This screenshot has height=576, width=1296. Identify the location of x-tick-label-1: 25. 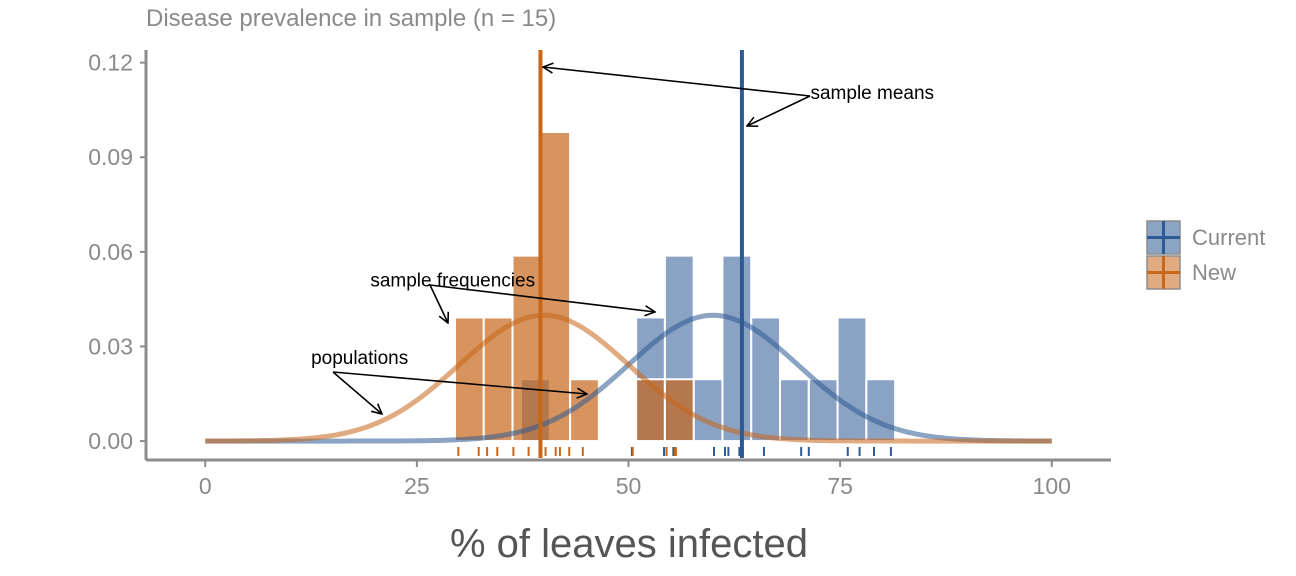
(417, 486).